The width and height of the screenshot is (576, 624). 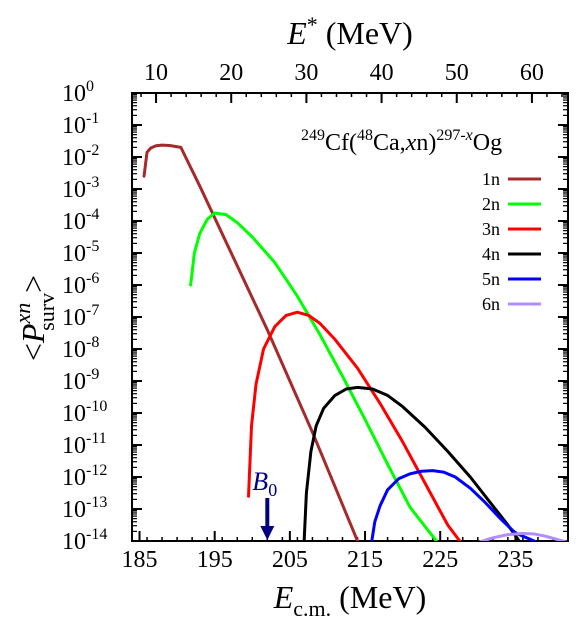 I want to click on legend-label-1n: 1n, so click(x=491, y=179).